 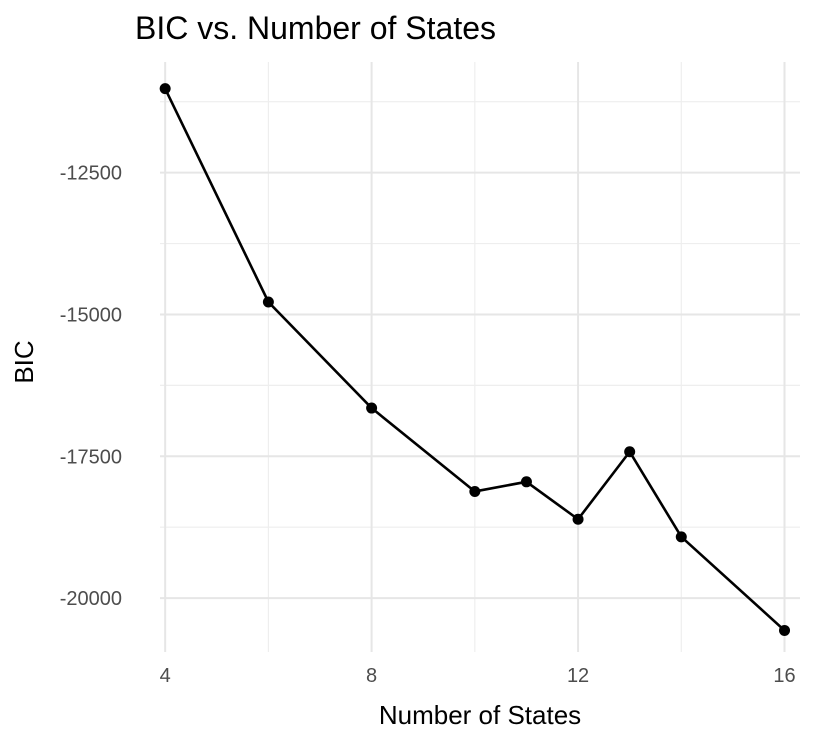 What do you see at coordinates (91, 315) in the screenshot?
I see `y-tick-label: -15000` at bounding box center [91, 315].